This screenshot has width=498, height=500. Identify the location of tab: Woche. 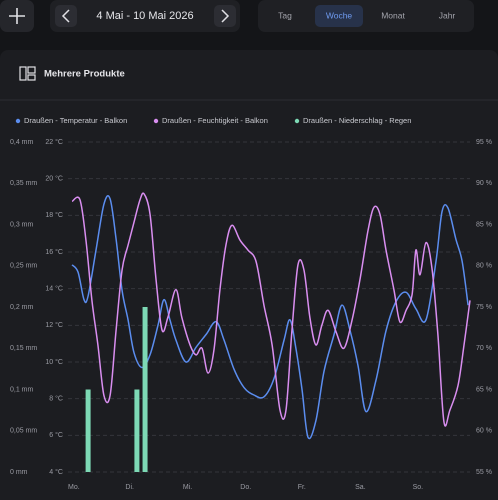
(339, 16).